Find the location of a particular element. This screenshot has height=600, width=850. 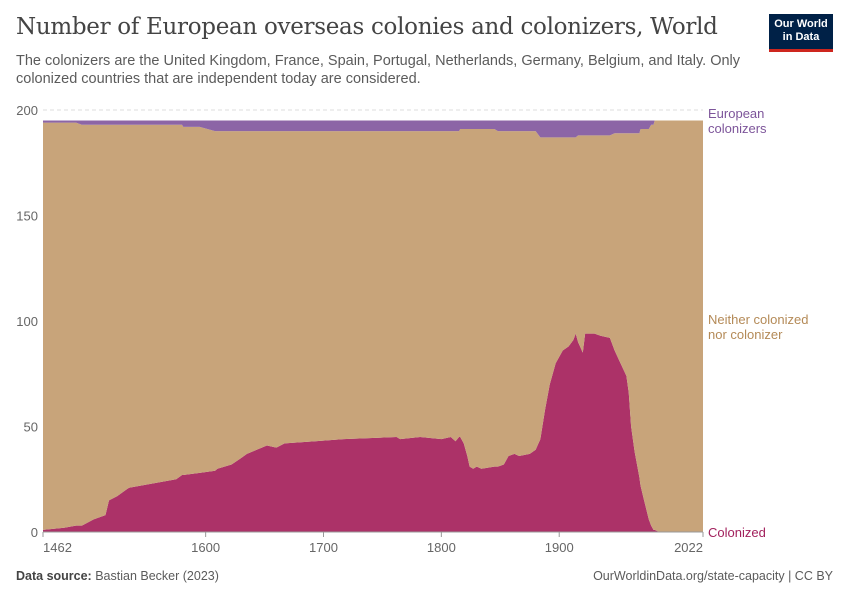

x-tick-label: 1800 is located at coordinates (441, 547).